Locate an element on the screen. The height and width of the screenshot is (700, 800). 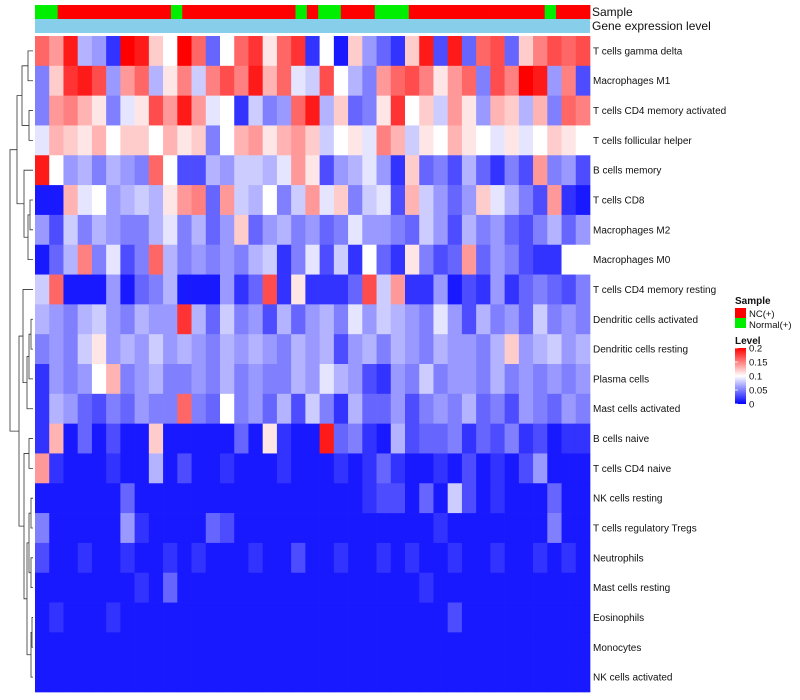
row-label: Neutrophils is located at coordinates (618, 558).